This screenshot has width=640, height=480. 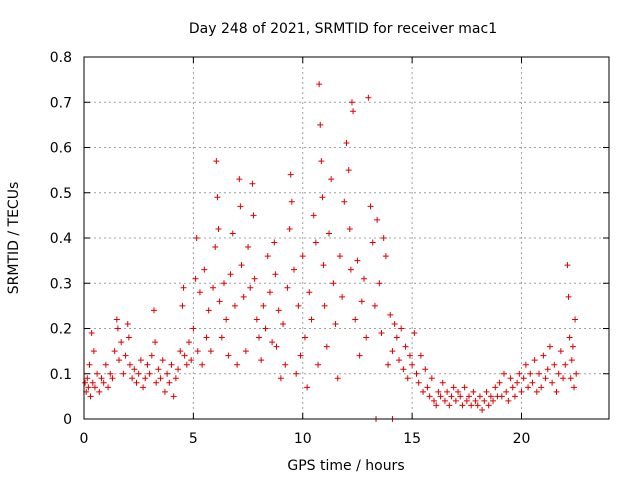 I want to click on y-axis-label: SRMTID / TECUs, so click(x=14, y=238).